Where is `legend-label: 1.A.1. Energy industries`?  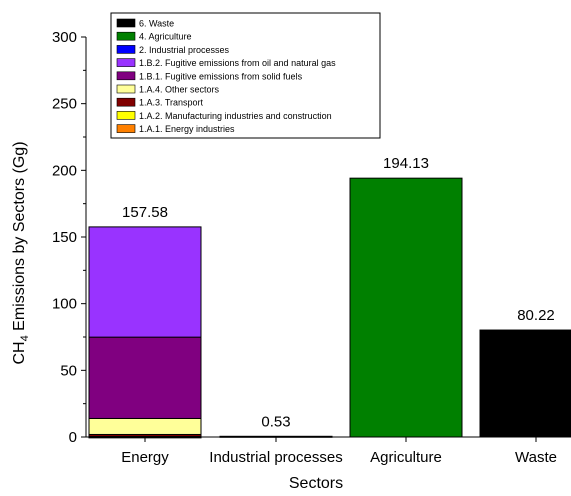
legend-label: 1.A.1. Energy industries is located at coordinates (187, 129).